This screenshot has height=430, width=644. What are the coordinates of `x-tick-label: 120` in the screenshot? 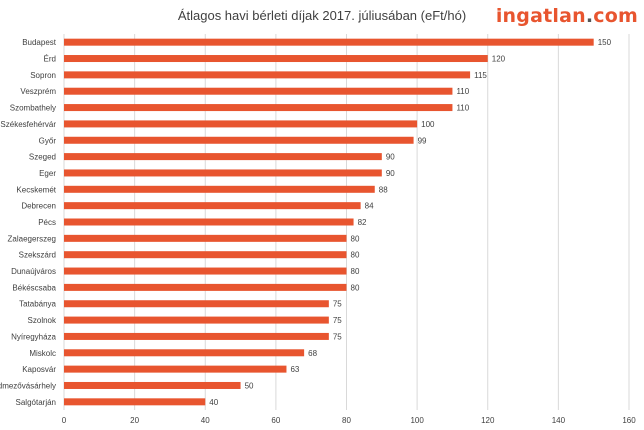 It's located at (488, 420).